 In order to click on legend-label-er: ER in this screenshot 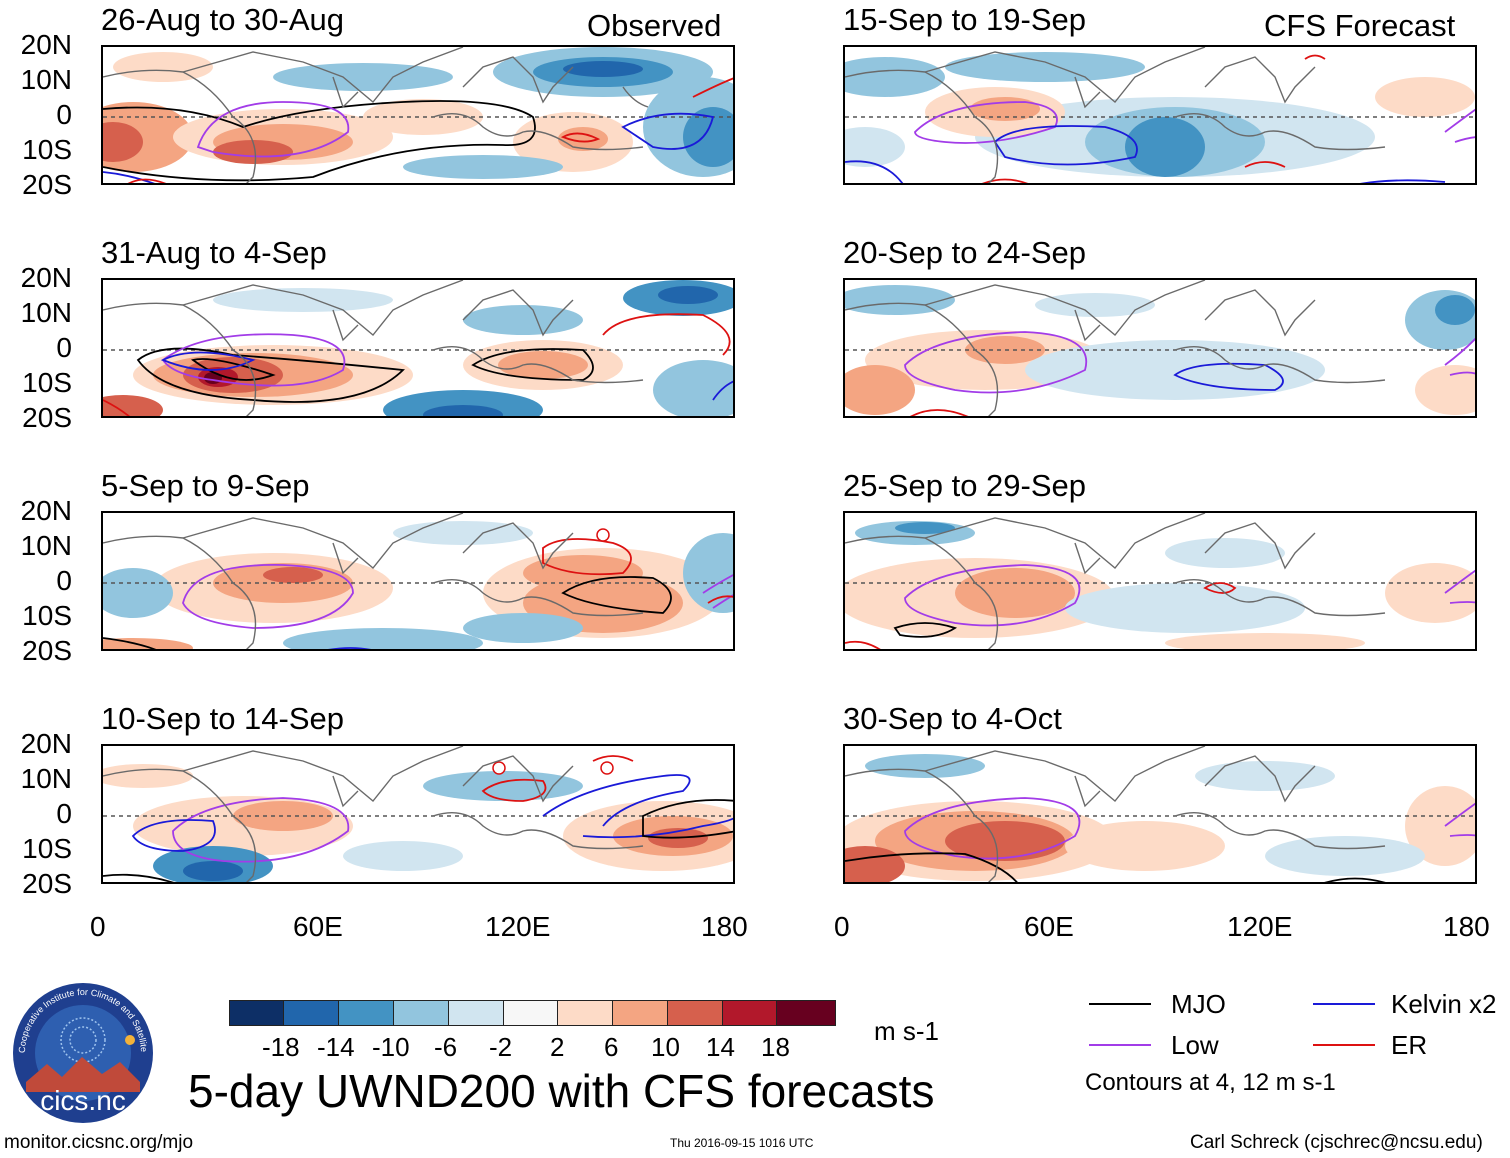, I will do `click(1409, 1045)`.